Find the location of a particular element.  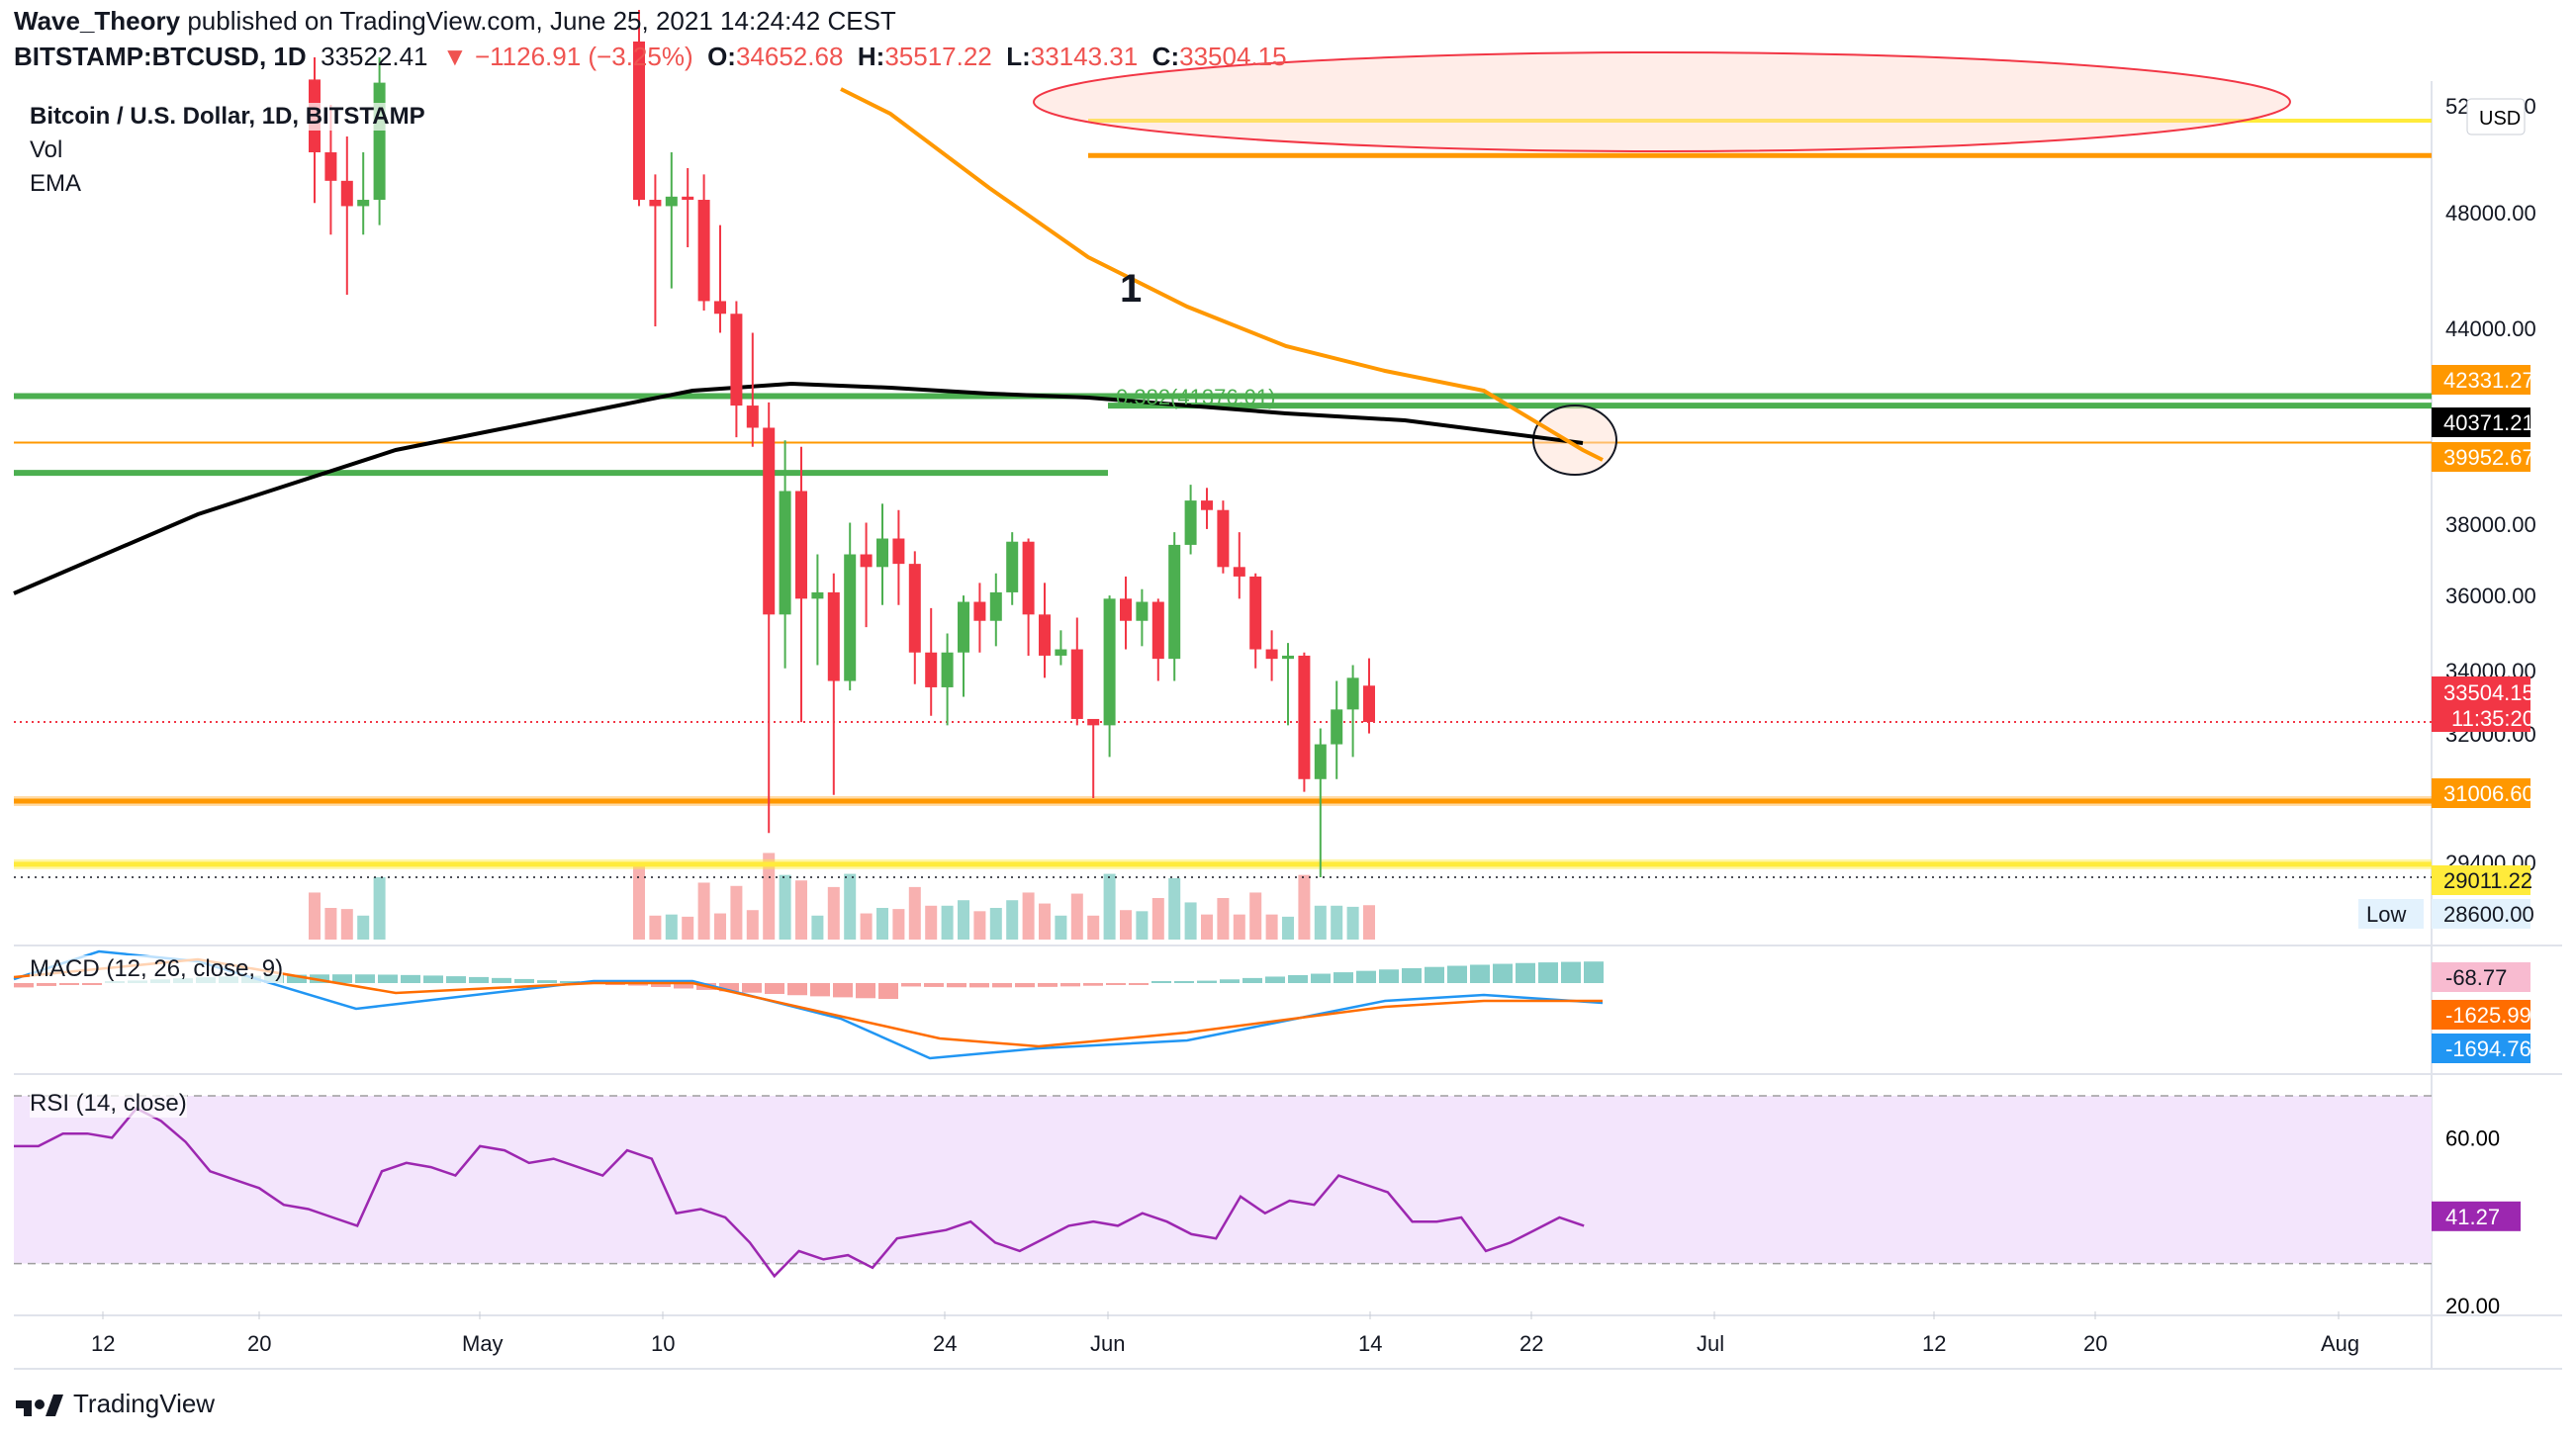

price-label-prefix-box is located at coordinates (2391, 914).